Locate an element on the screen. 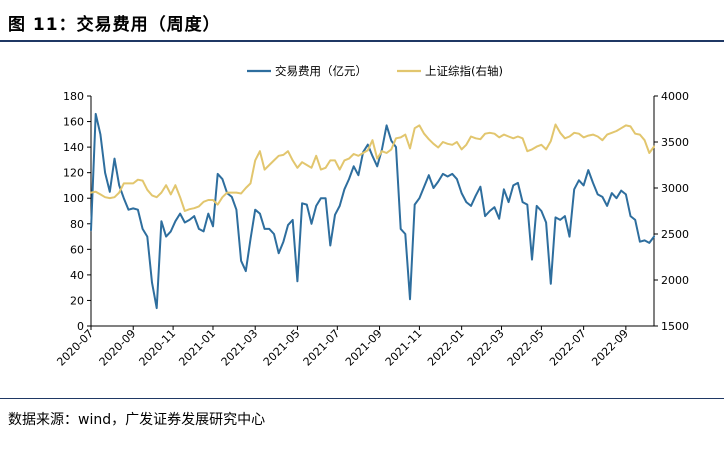 The height and width of the screenshot is (450, 724). left-y-tick-label: 140 is located at coordinates (73, 147).